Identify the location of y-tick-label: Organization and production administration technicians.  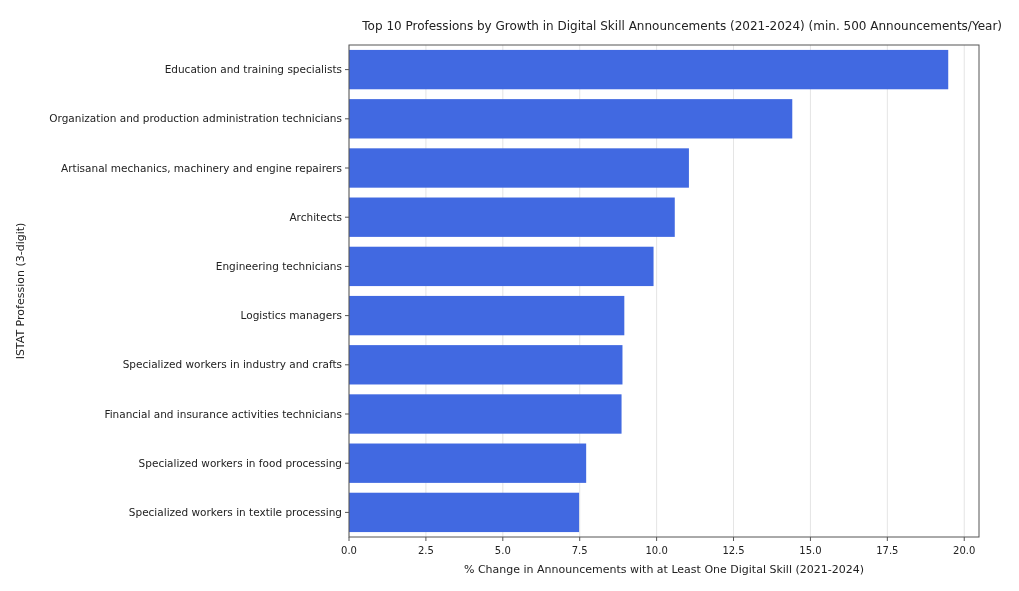
(195, 118).